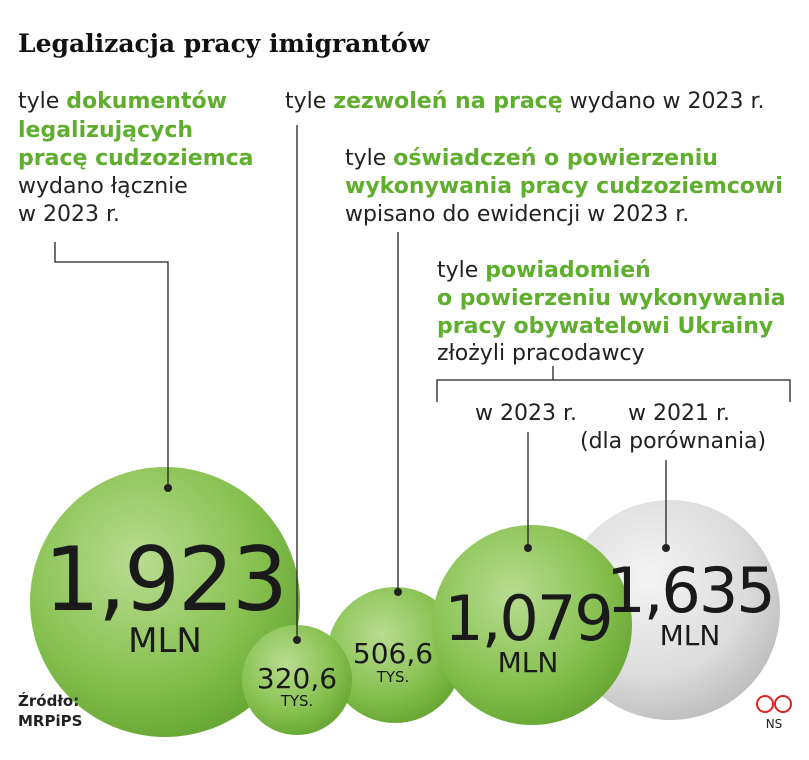 The image size is (809, 760). I want to click on label-highlight: legalizujących, so click(105, 130).